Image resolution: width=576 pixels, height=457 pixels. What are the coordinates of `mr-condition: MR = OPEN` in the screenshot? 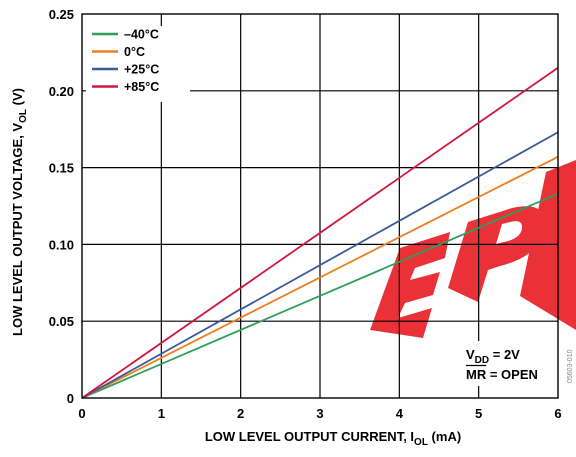 It's located at (502, 374).